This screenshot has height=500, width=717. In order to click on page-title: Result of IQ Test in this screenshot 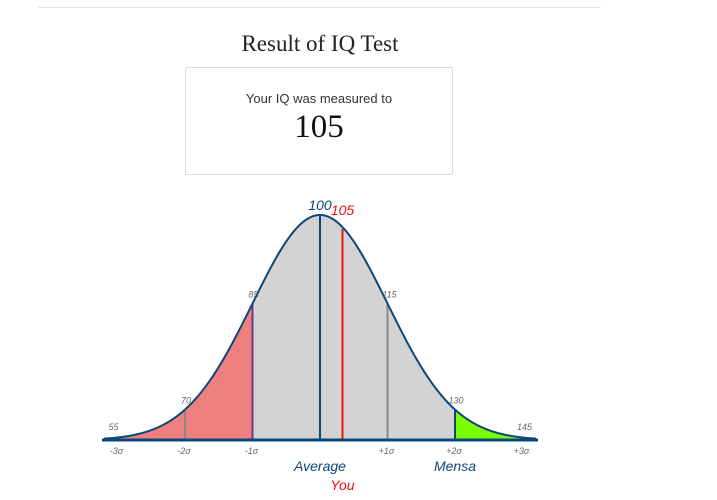, I will do `click(320, 43)`.